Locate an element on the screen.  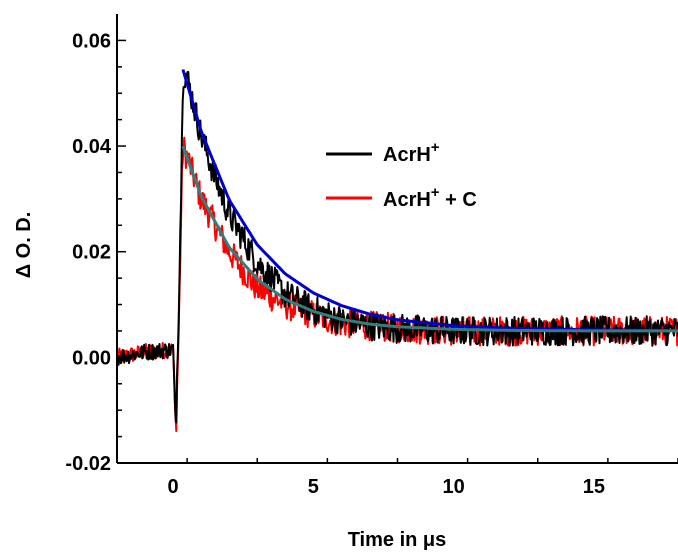
y-tick-label: -0.02 is located at coordinates (88, 464).